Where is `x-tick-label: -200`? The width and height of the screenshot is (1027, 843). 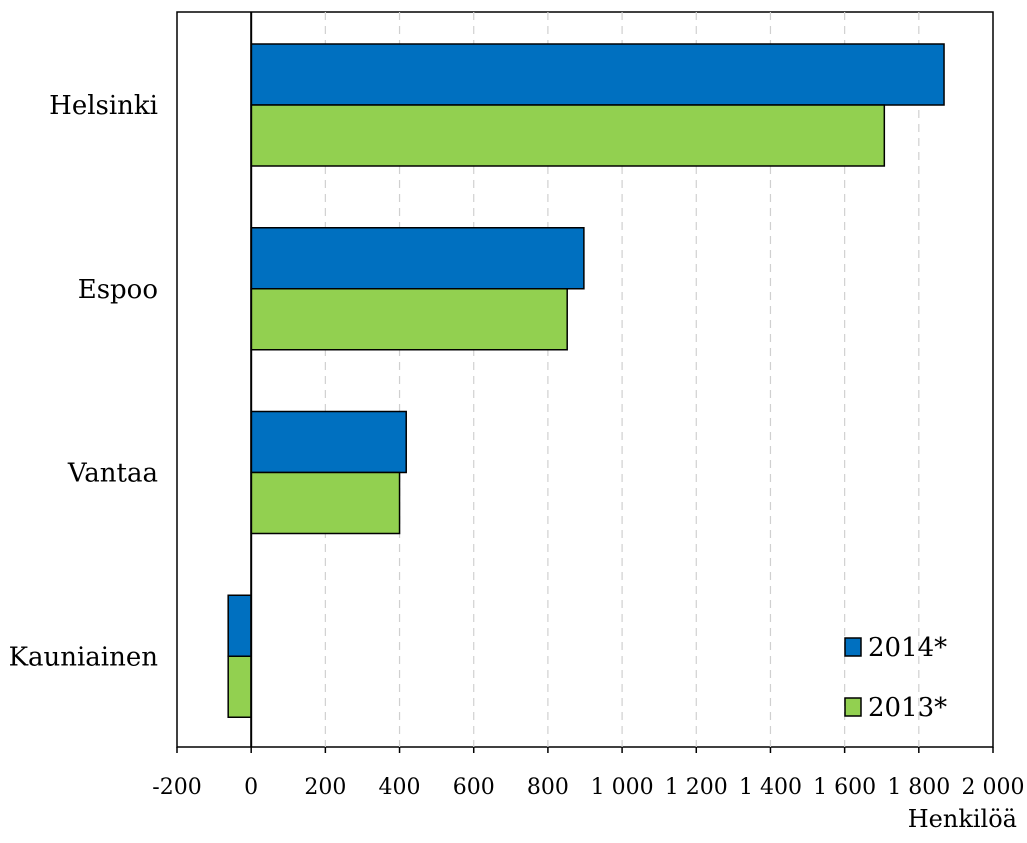 x-tick-label: -200 is located at coordinates (176, 787).